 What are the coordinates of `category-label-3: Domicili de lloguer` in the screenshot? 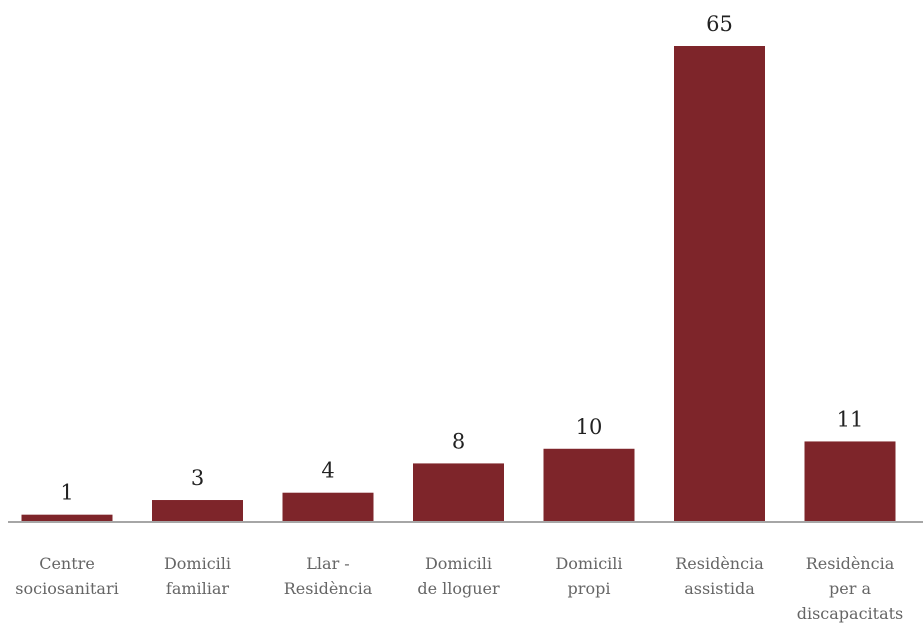 It's located at (458, 576).